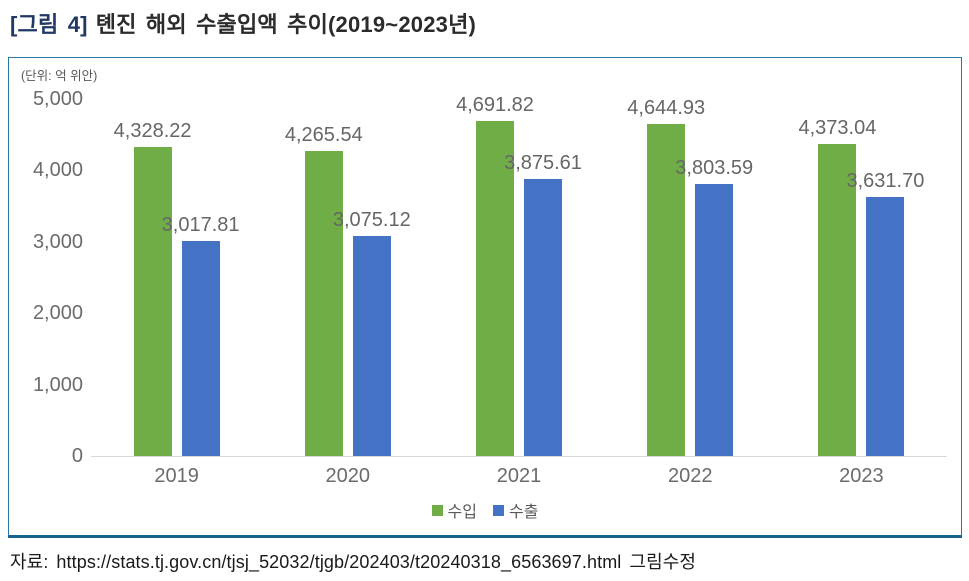  What do you see at coordinates (372, 332) in the screenshot?
I see `bar-수출-2020: 3,075.12` at bounding box center [372, 332].